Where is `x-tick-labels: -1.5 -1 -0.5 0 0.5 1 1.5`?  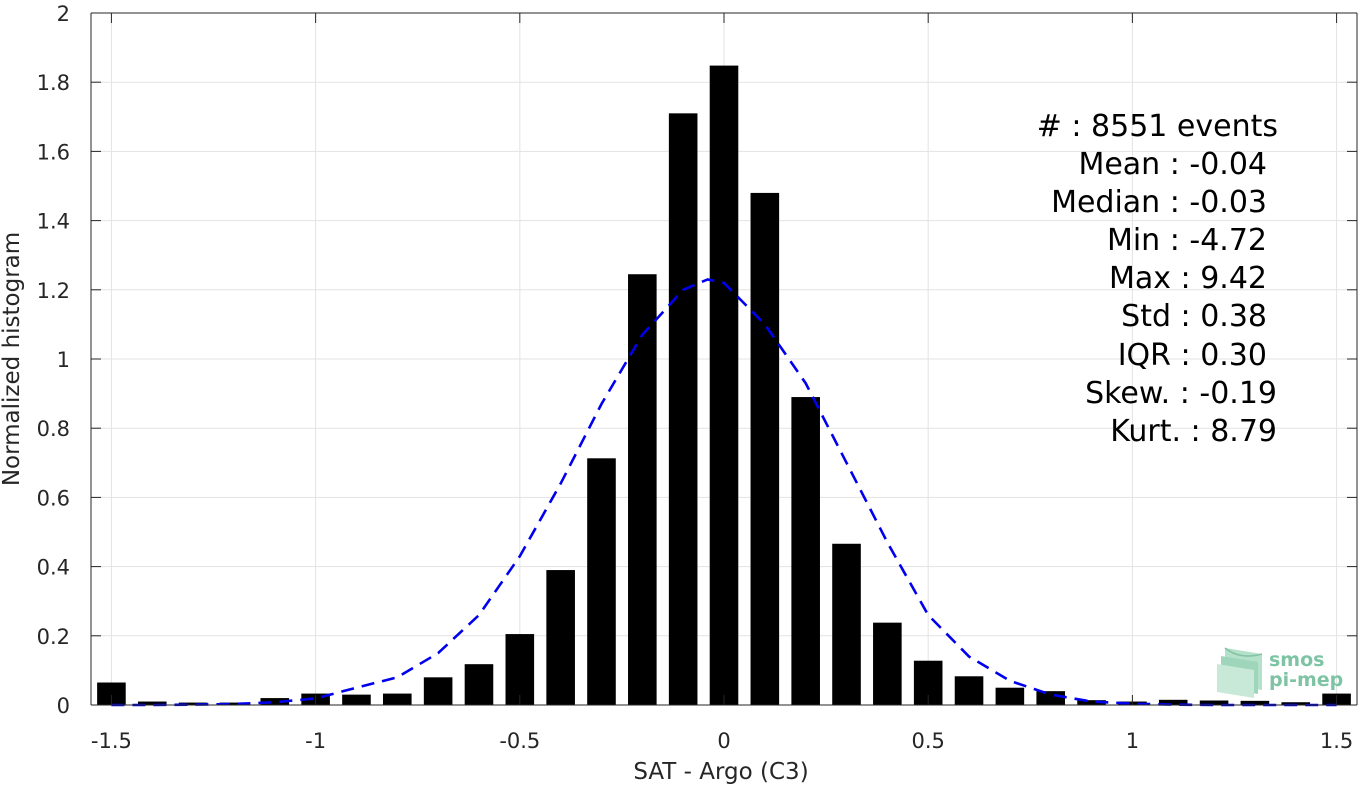 x-tick-labels: -1.5 -1 -0.5 0 0.5 1 1.5 is located at coordinates (722, 741).